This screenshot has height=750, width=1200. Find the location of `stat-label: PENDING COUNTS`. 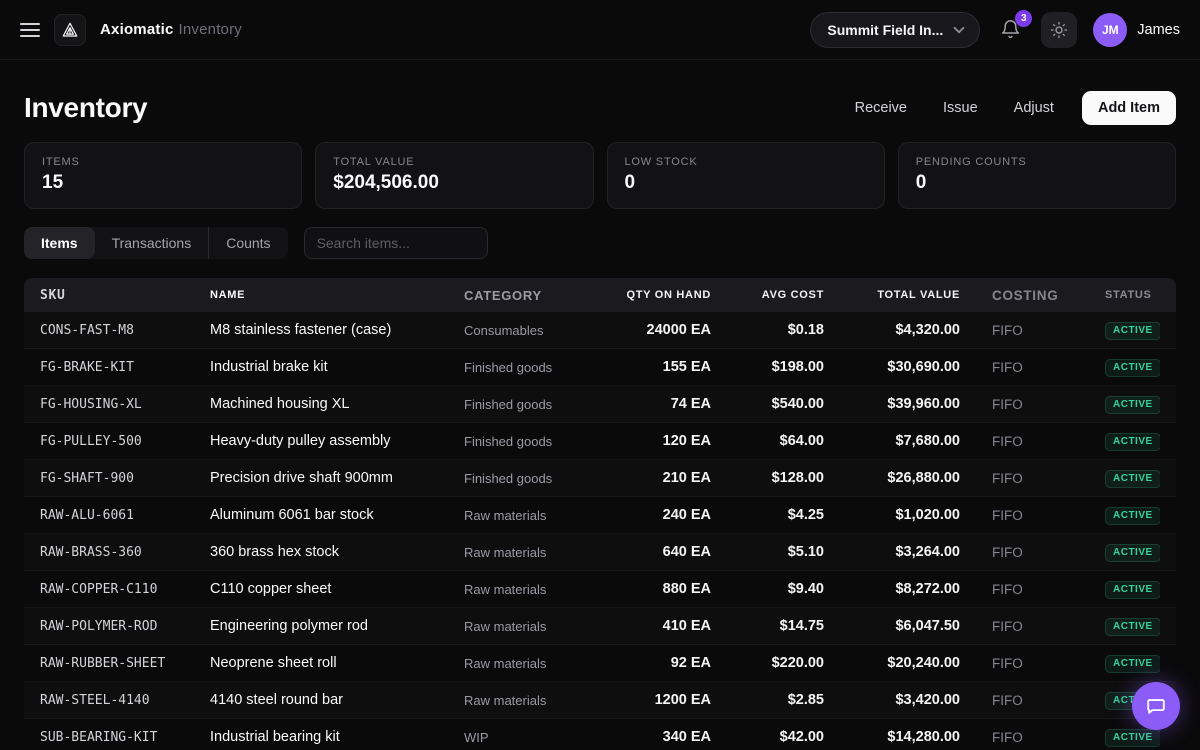

stat-label: PENDING COUNTS is located at coordinates (971, 162).